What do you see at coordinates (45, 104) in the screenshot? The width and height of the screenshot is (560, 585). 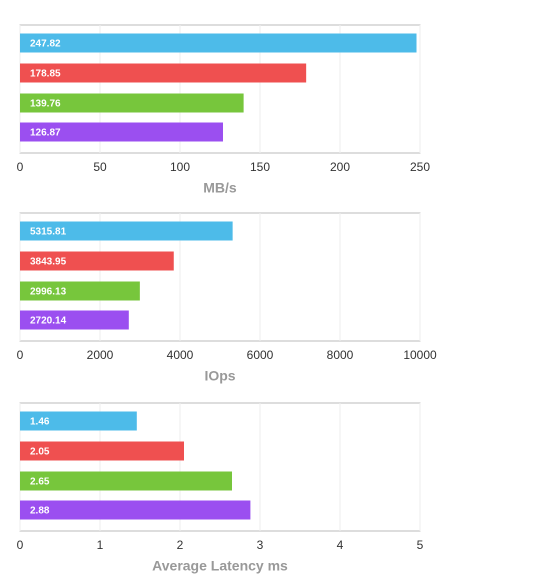 I see `value-label: 139.76` at bounding box center [45, 104].